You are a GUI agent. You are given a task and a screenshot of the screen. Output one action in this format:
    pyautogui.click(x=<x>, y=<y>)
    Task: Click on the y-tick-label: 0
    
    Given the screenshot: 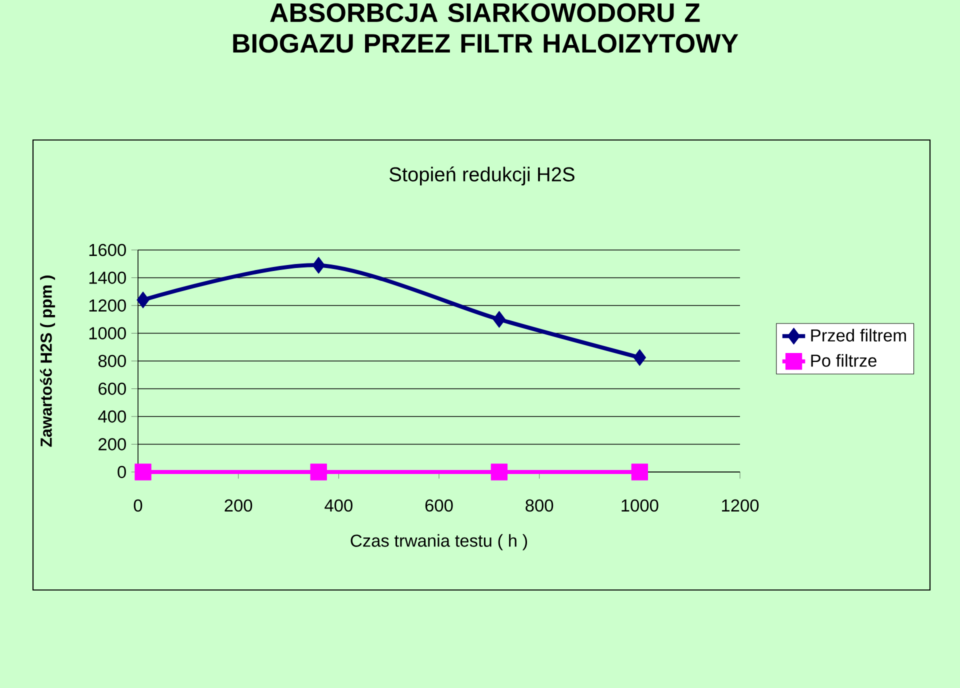 What is the action you would take?
    pyautogui.click(x=122, y=472)
    